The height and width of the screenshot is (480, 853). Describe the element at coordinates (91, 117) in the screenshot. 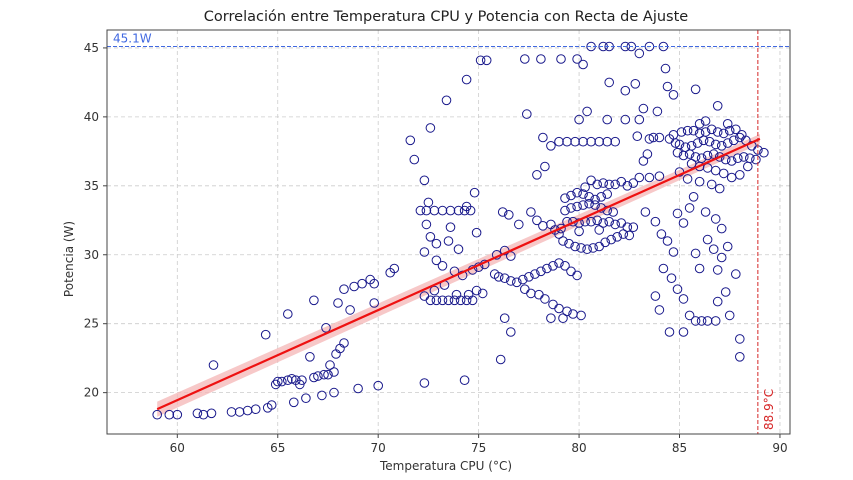

I see `y-tick-label: 40` at that location.